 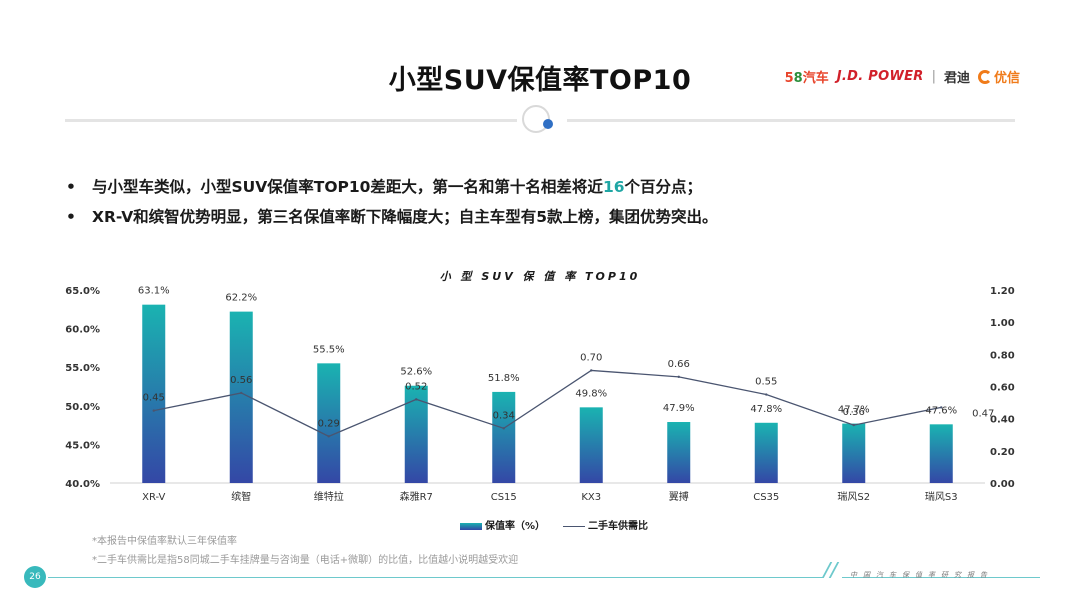 I want to click on y-left-tick-label: 45.0%, so click(x=82, y=445).